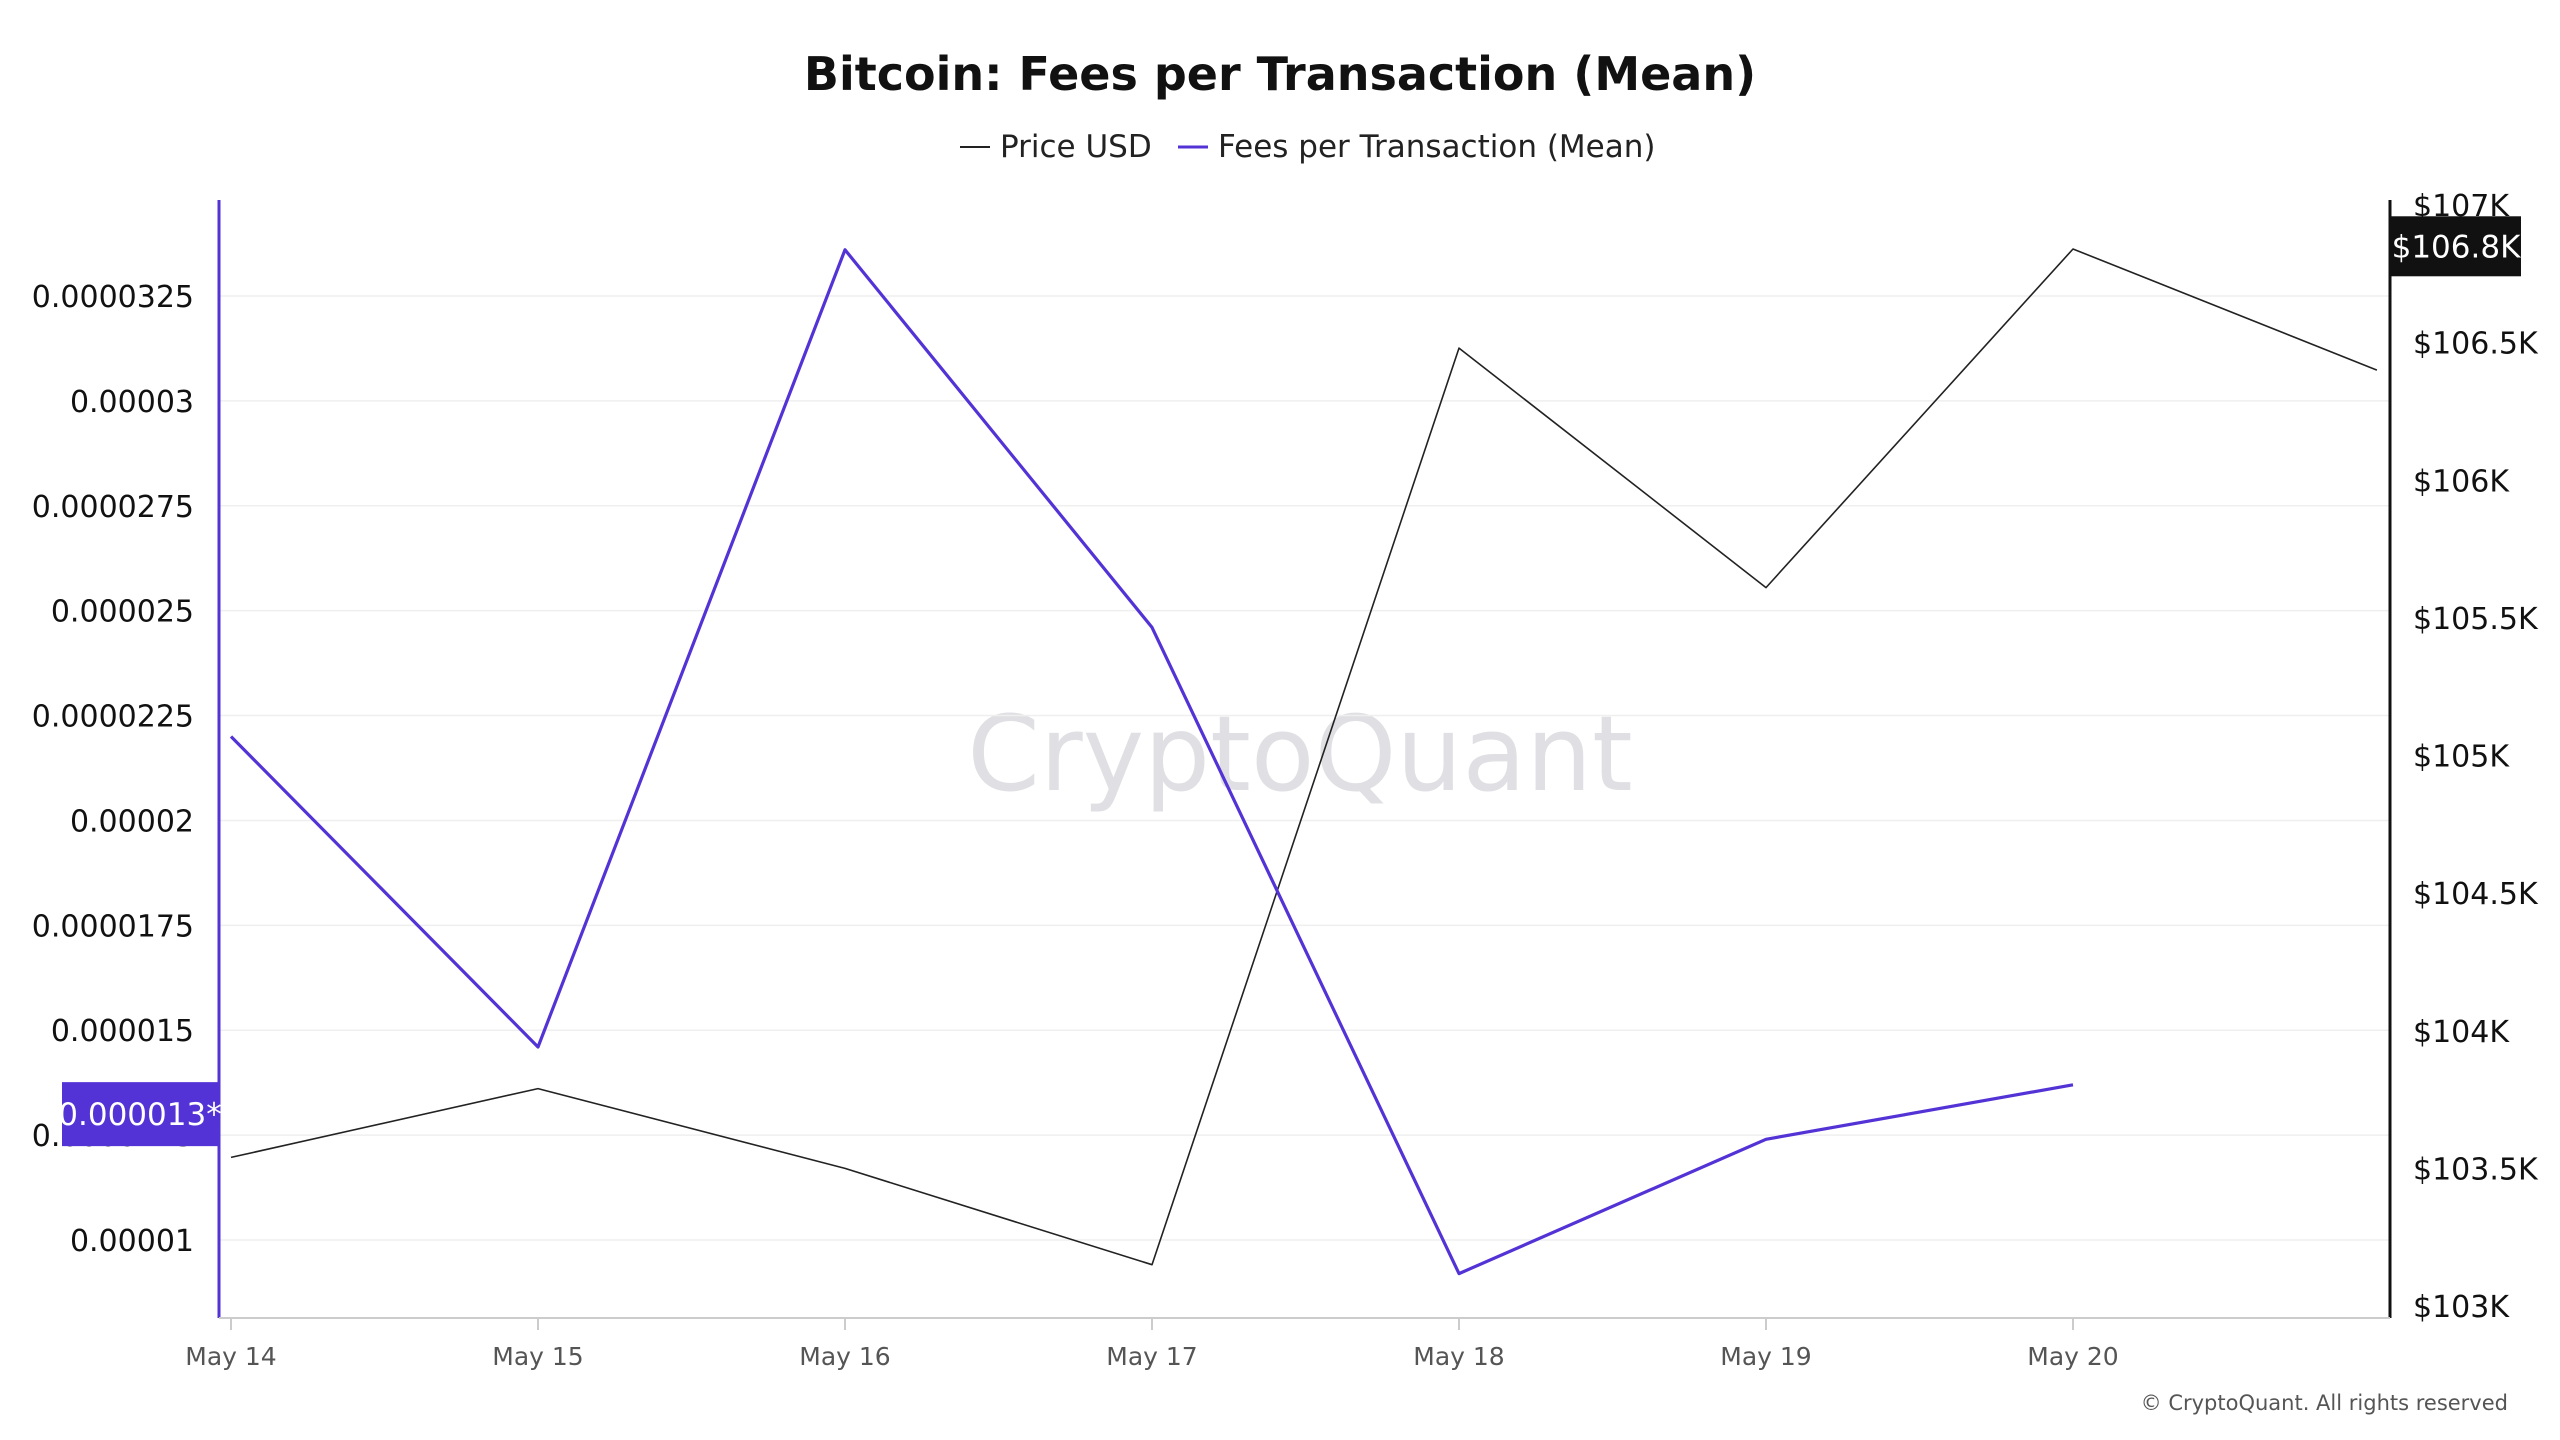  What do you see at coordinates (2461, 757) in the screenshot?
I see `right-tick-label: $105K` at bounding box center [2461, 757].